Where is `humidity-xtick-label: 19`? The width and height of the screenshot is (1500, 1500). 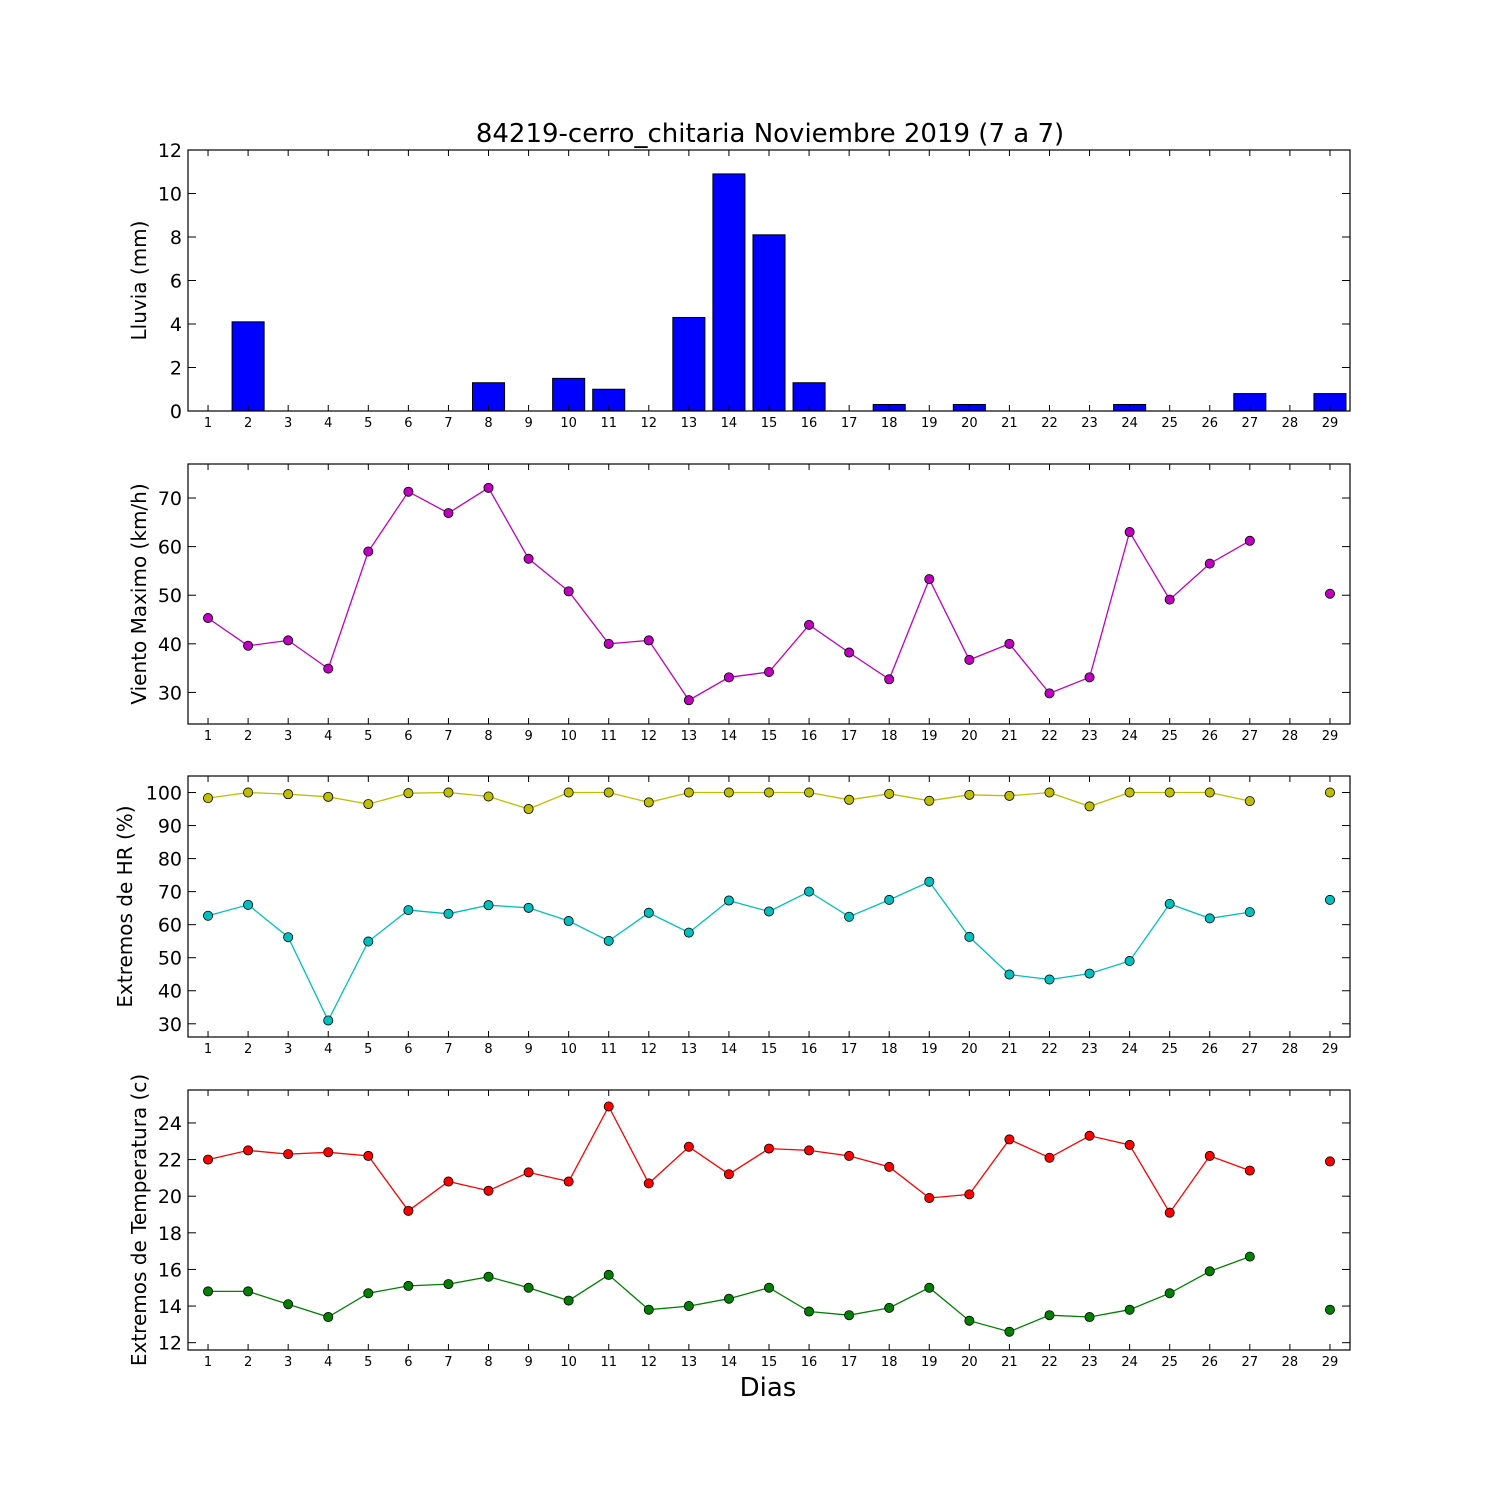 humidity-xtick-label: 19 is located at coordinates (929, 1049).